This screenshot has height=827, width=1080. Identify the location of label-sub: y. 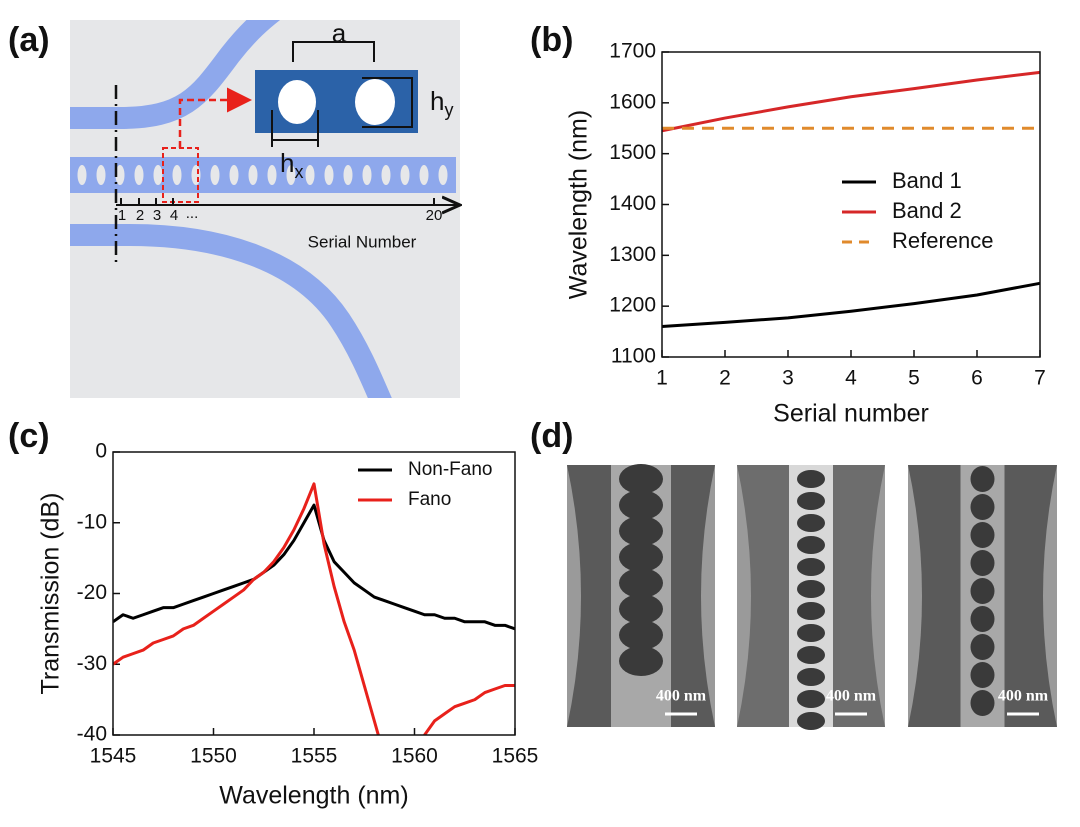
(448, 110).